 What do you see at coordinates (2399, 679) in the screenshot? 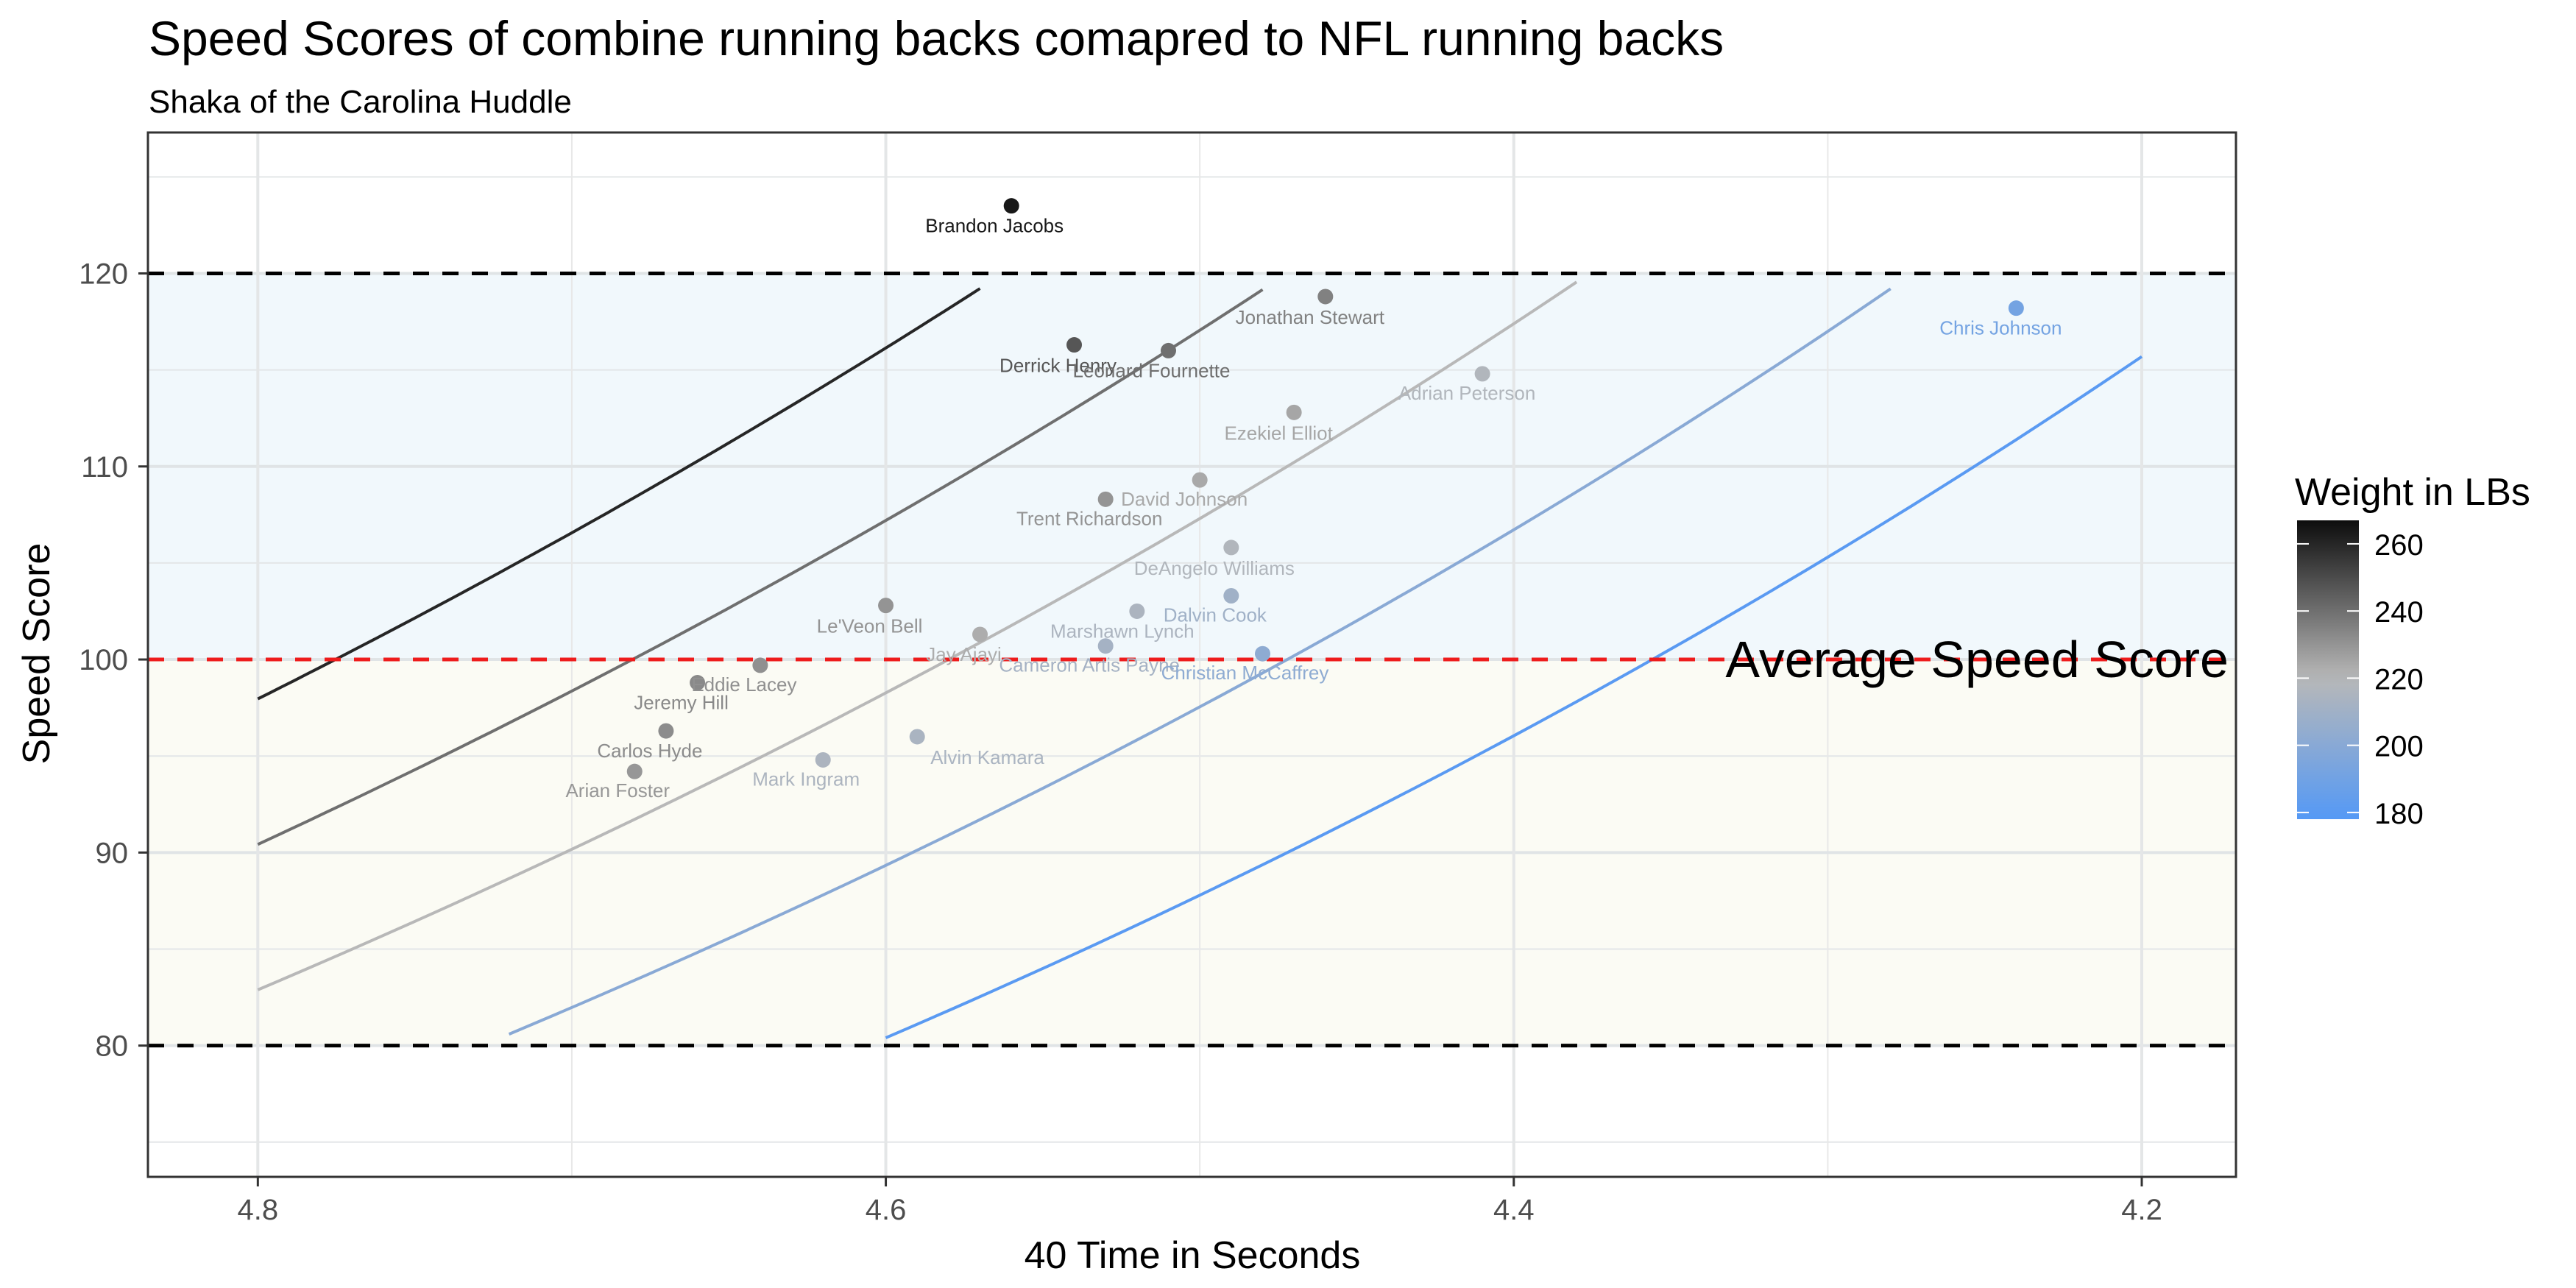
I see `legend-tick-label: 220` at bounding box center [2399, 679].